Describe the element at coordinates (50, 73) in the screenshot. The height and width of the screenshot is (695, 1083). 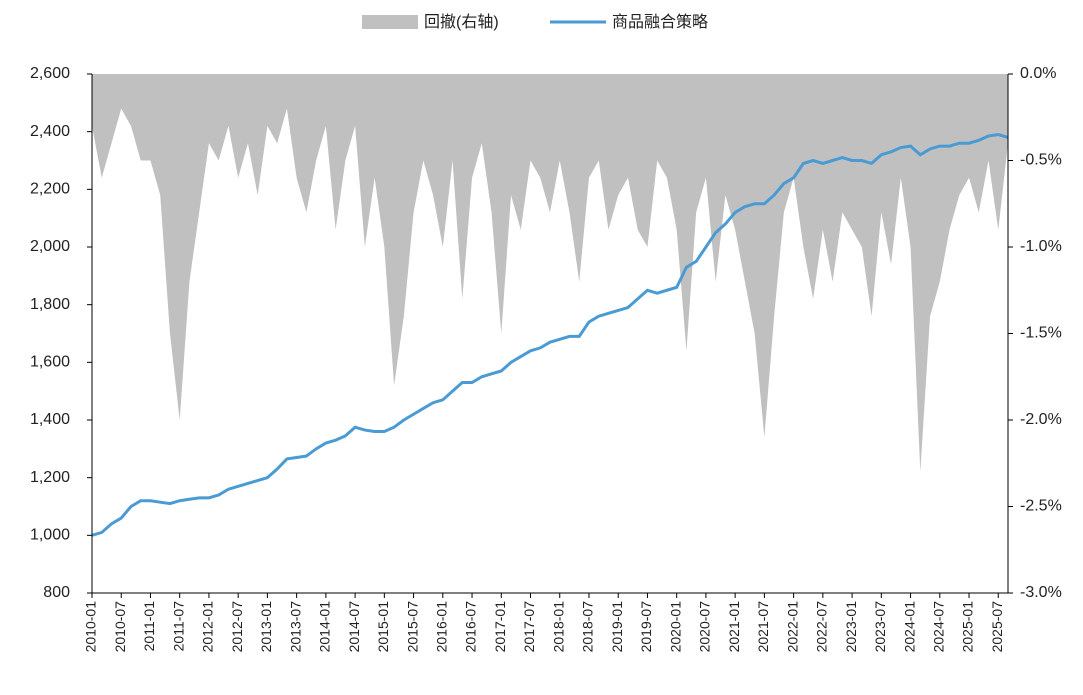
I see `y-tick-label: 2,600` at that location.